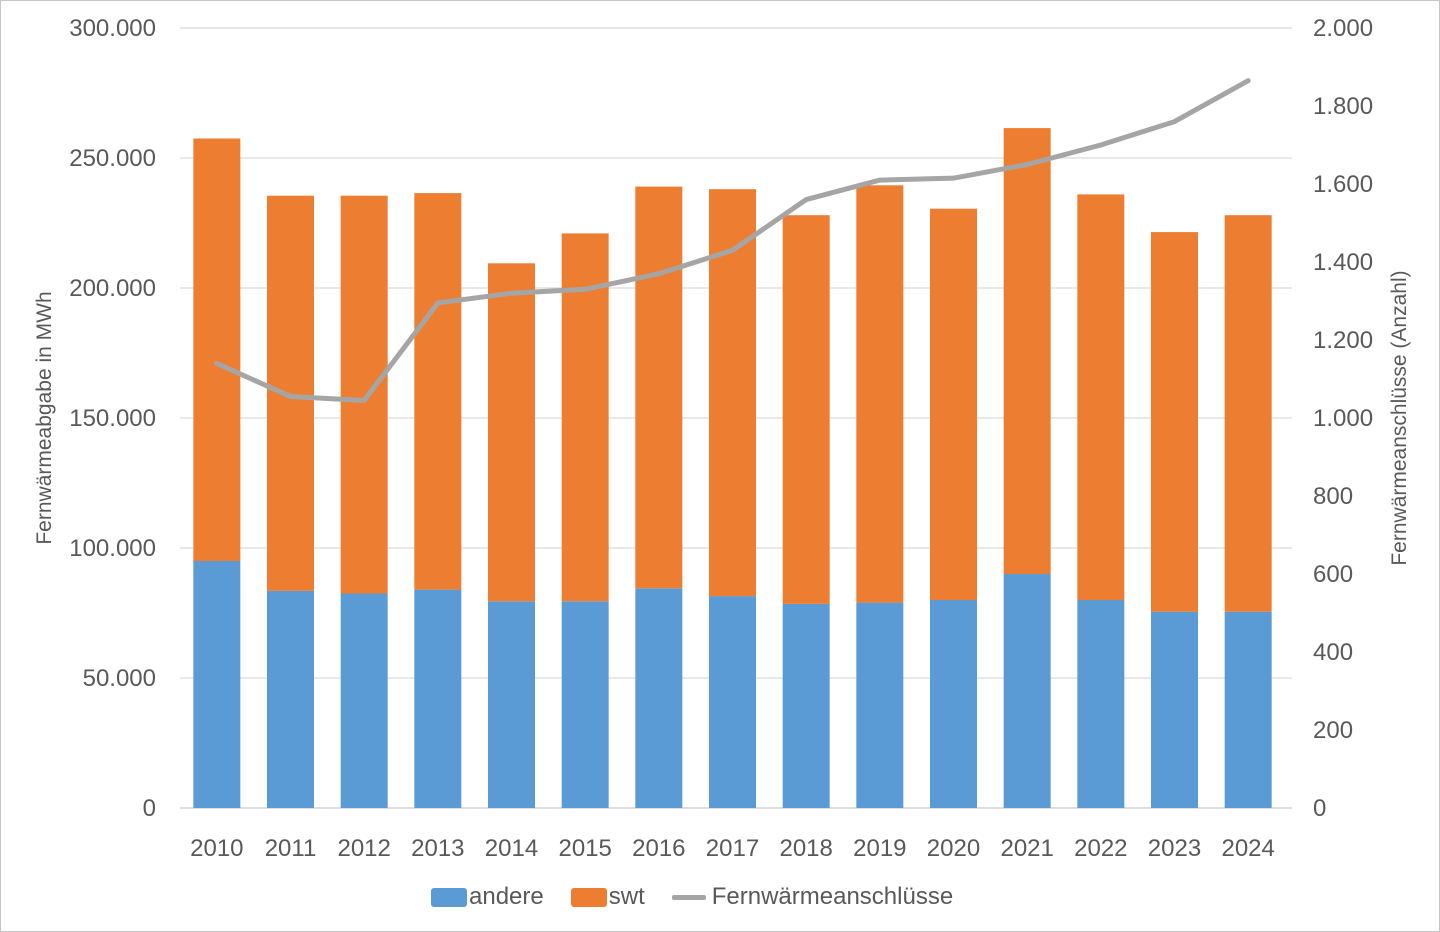 The height and width of the screenshot is (932, 1440). What do you see at coordinates (1101, 704) in the screenshot?
I see `bar-segment-andere-2022` at bounding box center [1101, 704].